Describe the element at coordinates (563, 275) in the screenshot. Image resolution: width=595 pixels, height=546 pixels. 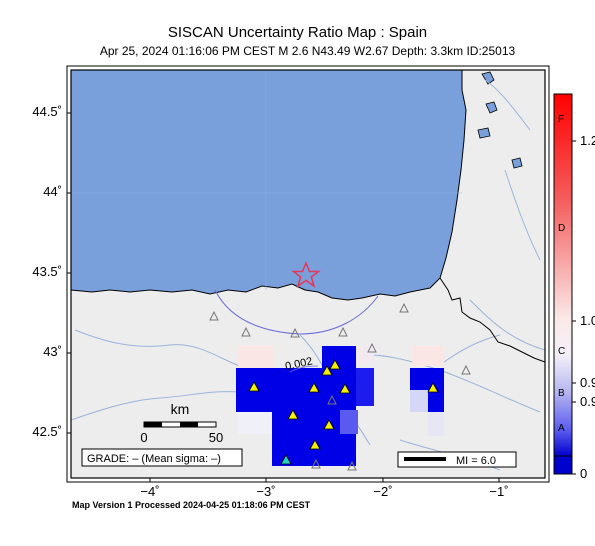
I see `colorbar` at that location.